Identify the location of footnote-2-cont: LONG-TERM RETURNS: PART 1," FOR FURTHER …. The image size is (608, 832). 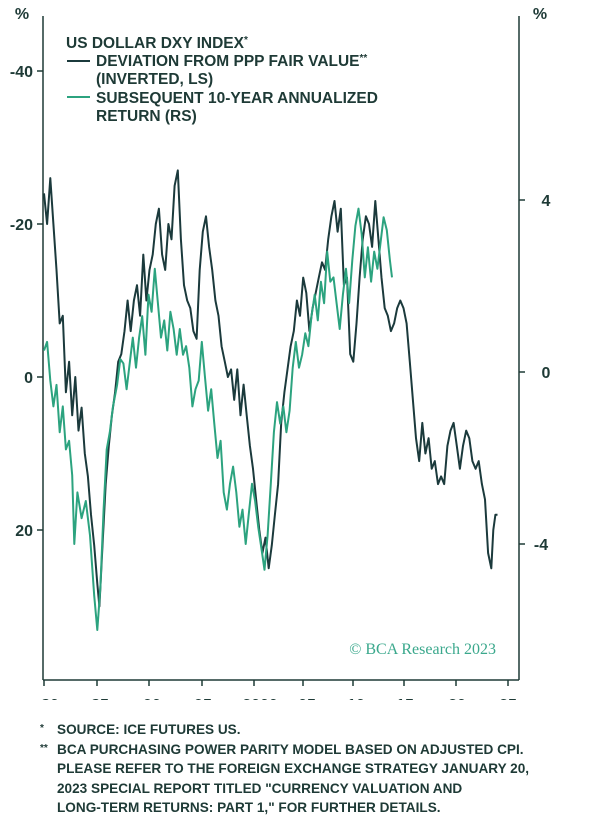
(249, 807).